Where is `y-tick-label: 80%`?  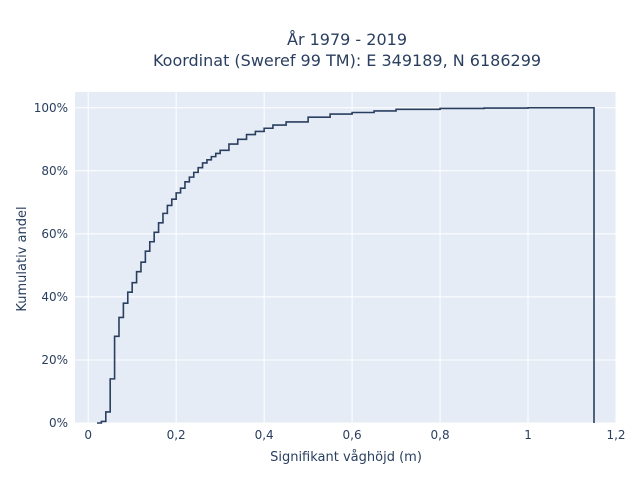
y-tick-label: 80% is located at coordinates (54, 171).